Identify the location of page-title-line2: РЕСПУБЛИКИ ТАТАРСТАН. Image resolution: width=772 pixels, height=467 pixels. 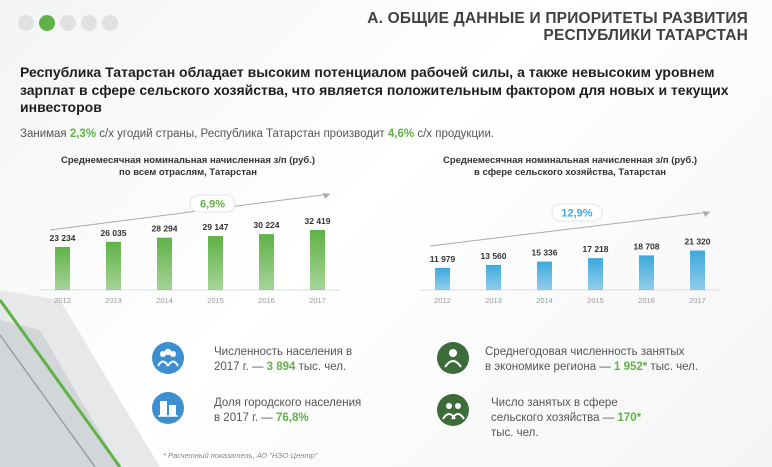
(645, 35).